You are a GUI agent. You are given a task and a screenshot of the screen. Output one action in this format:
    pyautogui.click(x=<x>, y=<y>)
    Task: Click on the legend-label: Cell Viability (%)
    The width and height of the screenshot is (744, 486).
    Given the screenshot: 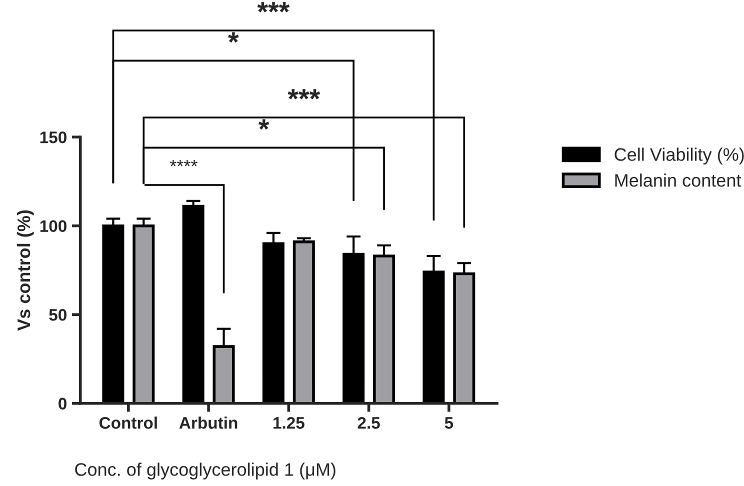 What is the action you would take?
    pyautogui.click(x=679, y=156)
    